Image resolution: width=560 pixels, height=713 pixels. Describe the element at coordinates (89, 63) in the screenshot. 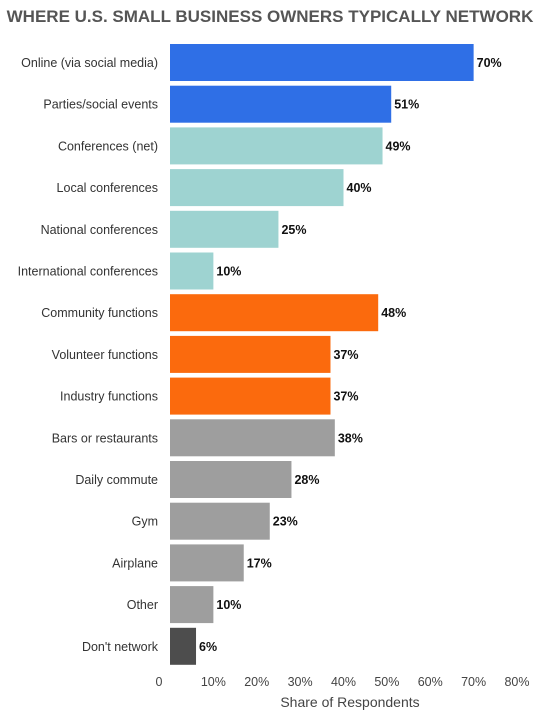

I see `category-label: Online (via social media)` at that location.